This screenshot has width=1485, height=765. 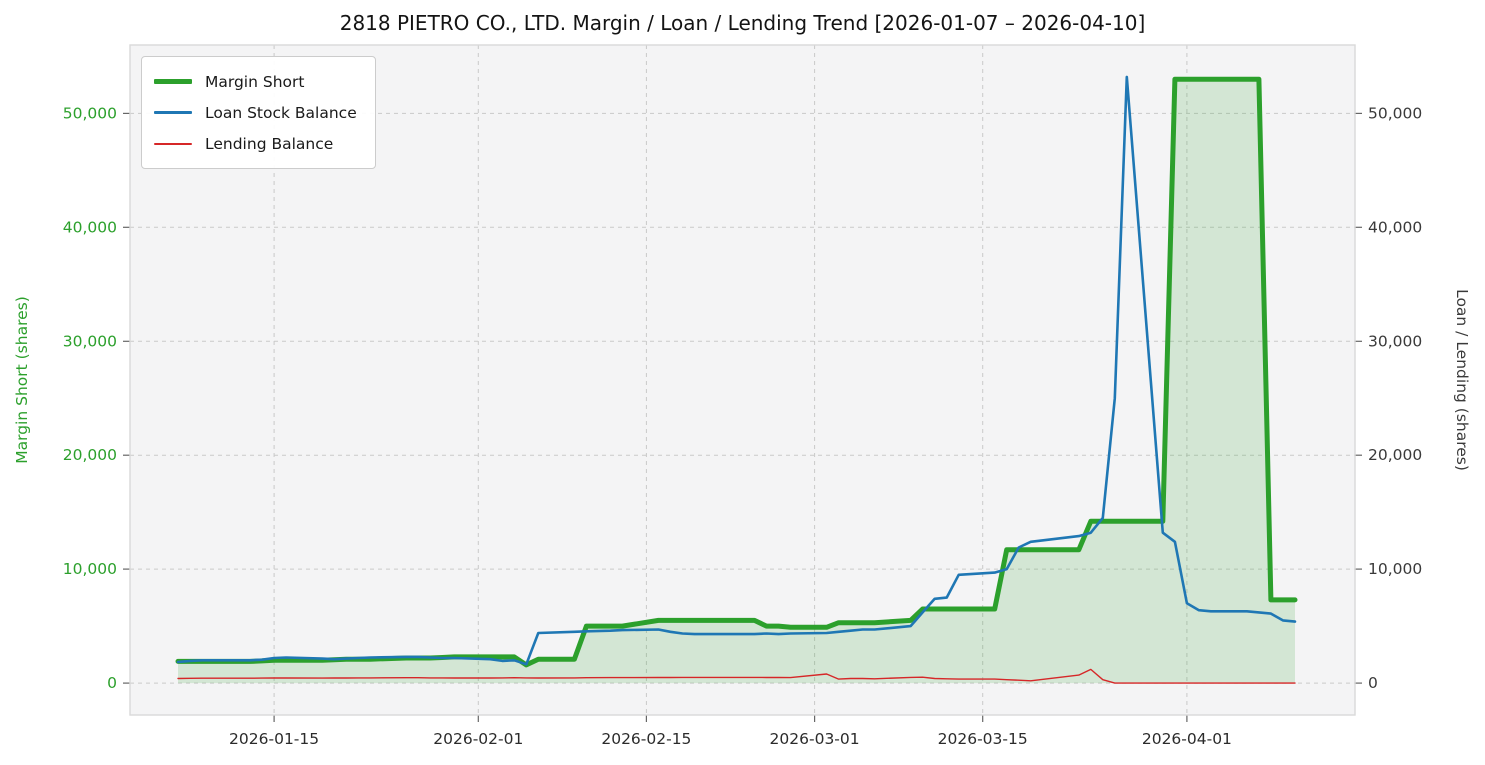 What do you see at coordinates (983, 739) in the screenshot?
I see `x-tick-label: 2026-03-15` at bounding box center [983, 739].